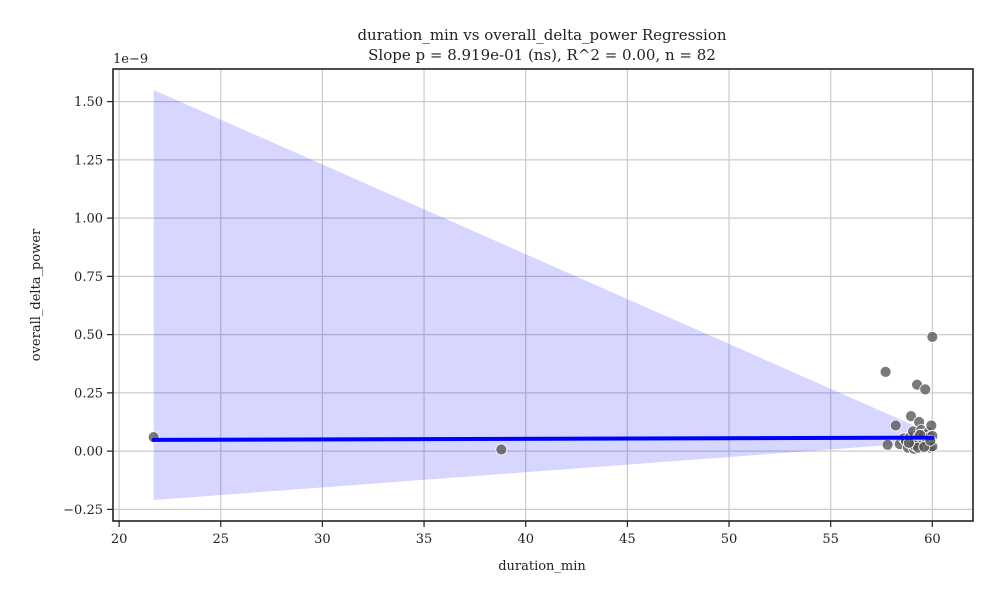  I want to click on y-tick-label-7: 1.50, so click(88, 102).